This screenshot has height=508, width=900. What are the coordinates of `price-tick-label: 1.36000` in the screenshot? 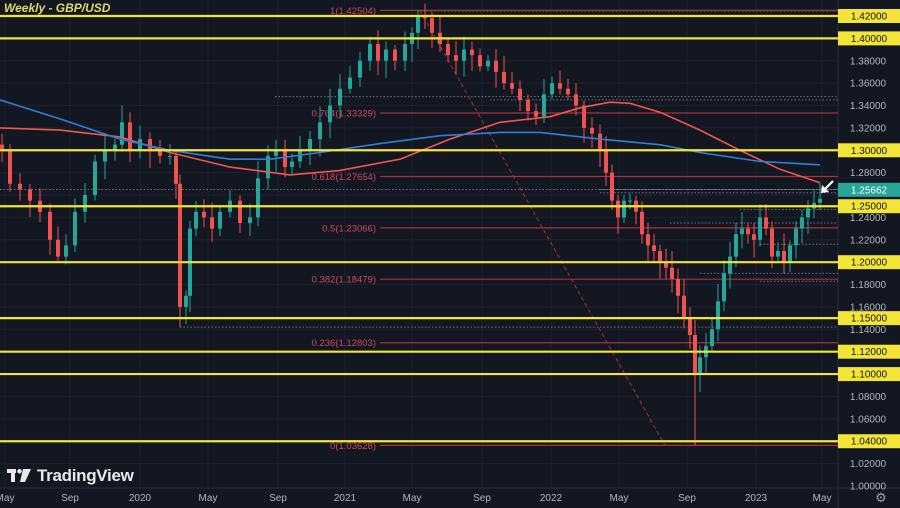 It's located at (868, 84).